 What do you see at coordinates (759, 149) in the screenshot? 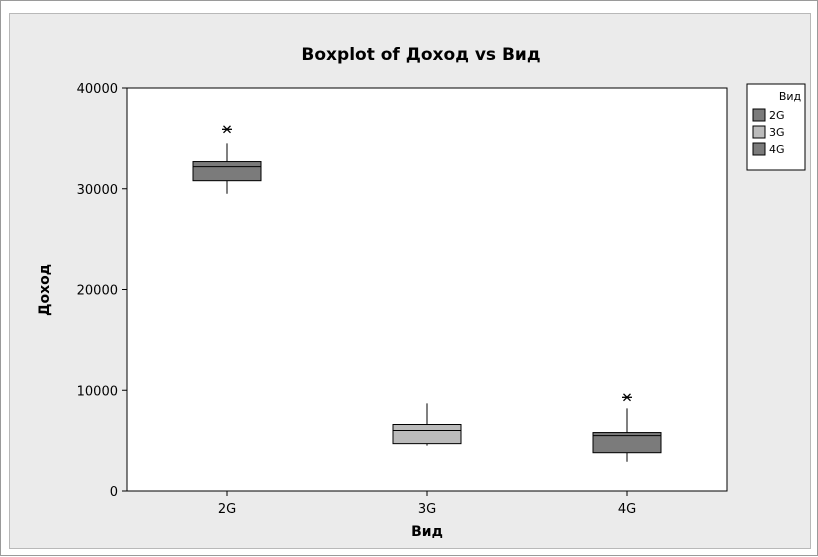
I see `legend-swatch-4G` at bounding box center [759, 149].